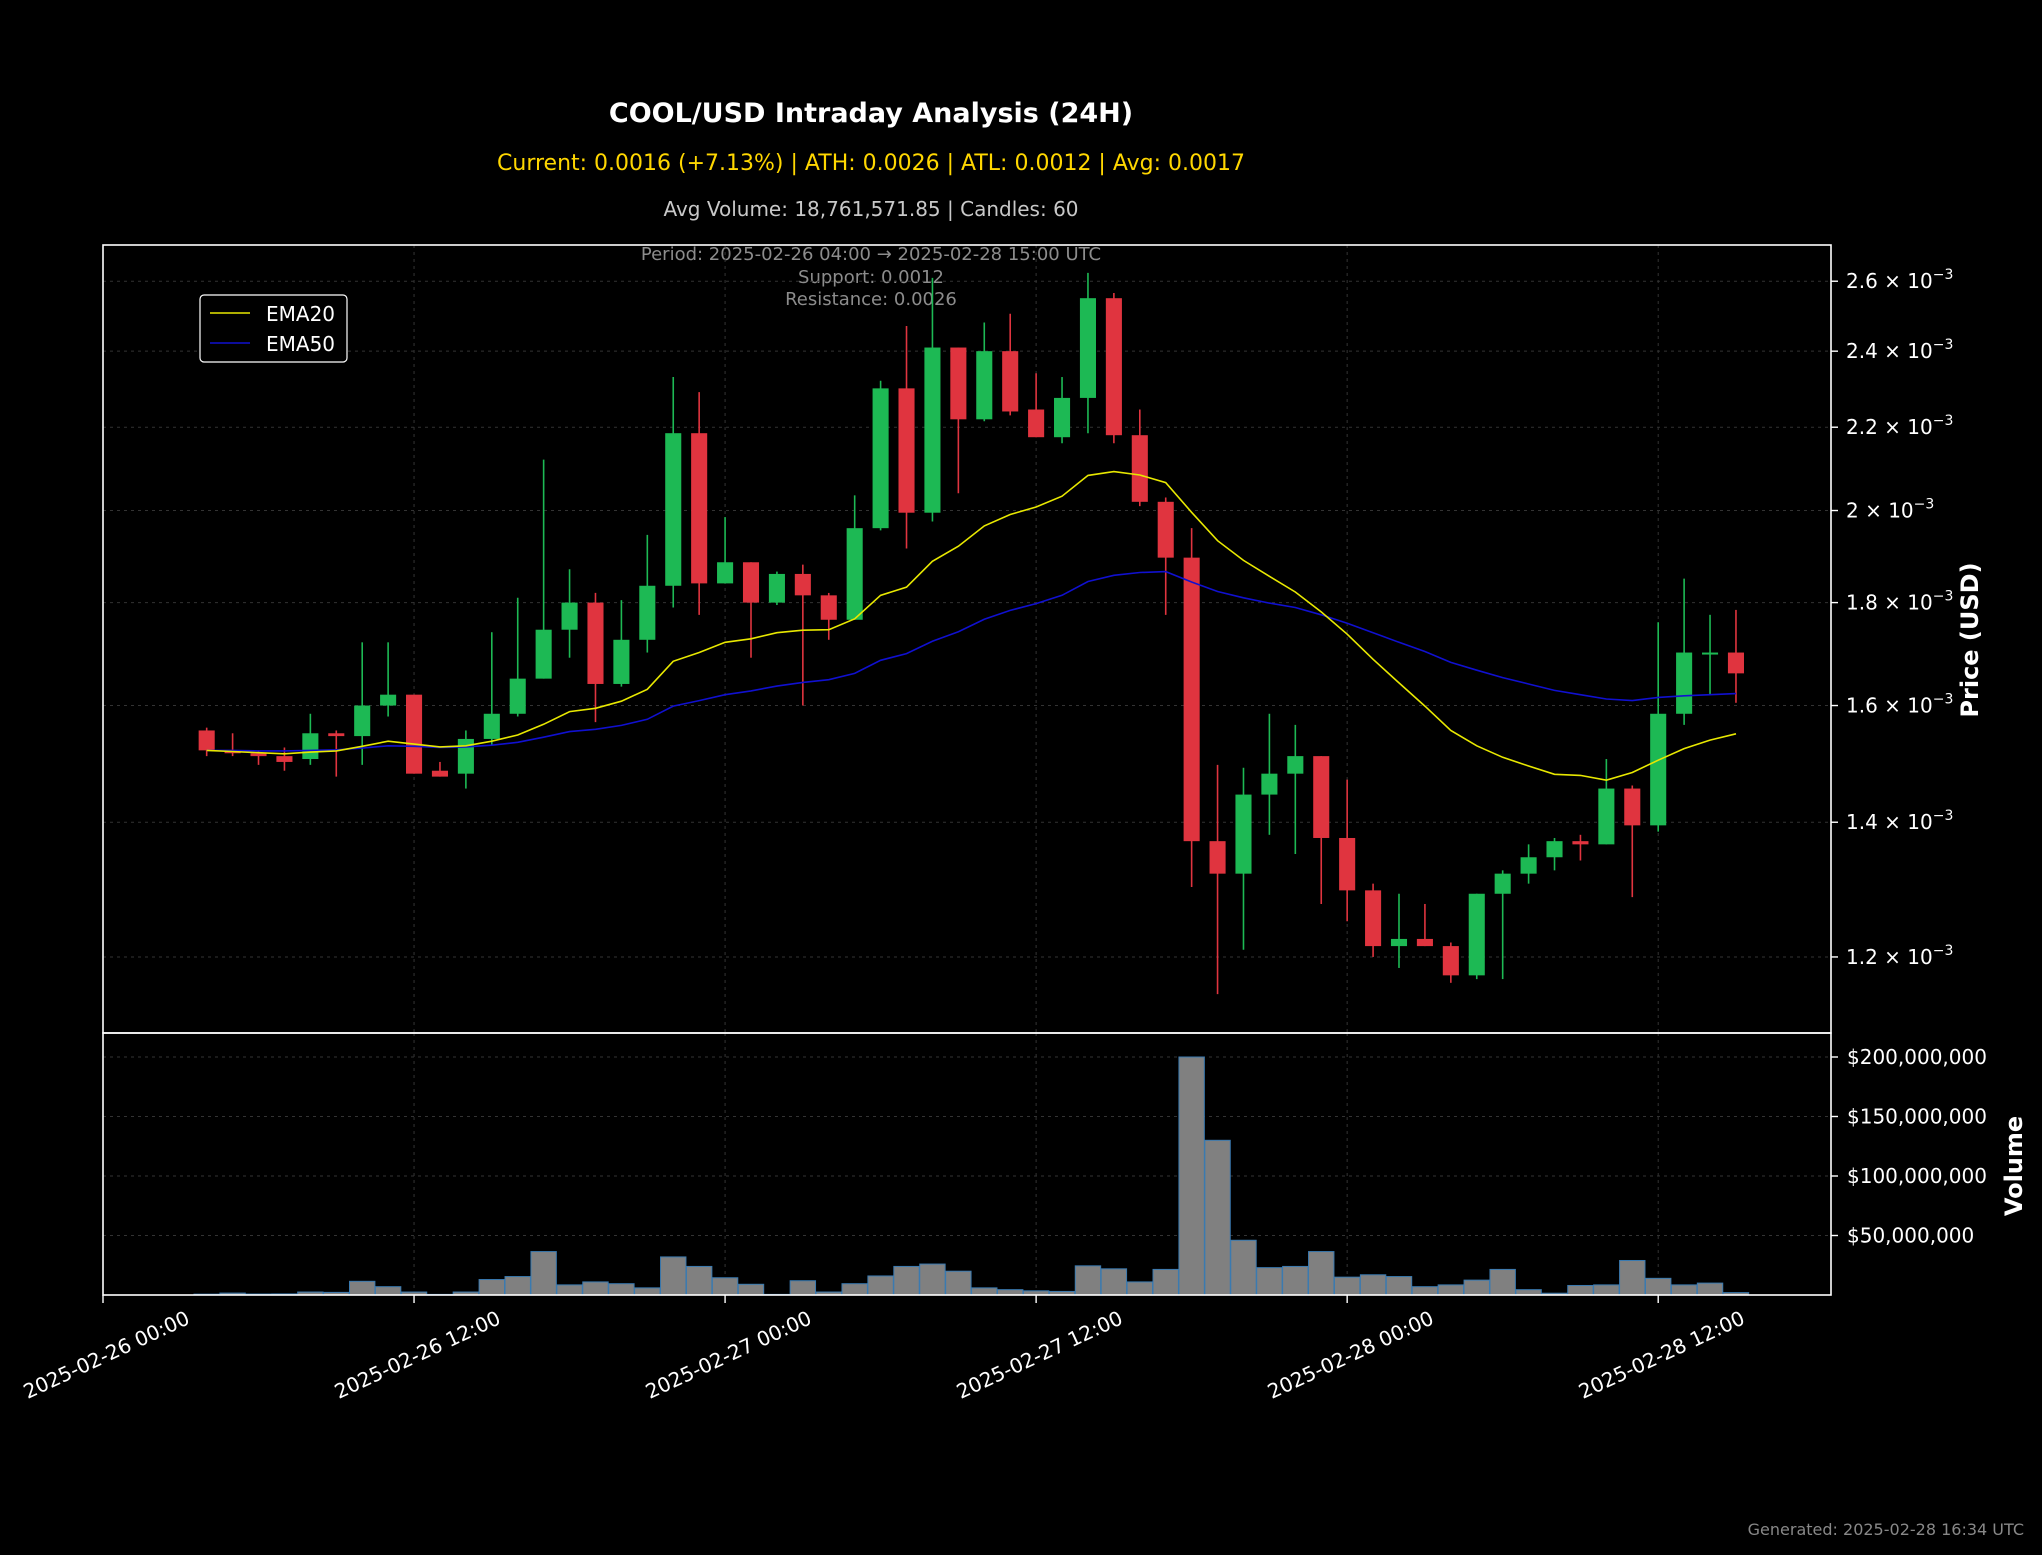  Describe the element at coordinates (1899, 705) in the screenshot. I see `price-tick-label-2: 1.6 × 10⁻³` at that location.